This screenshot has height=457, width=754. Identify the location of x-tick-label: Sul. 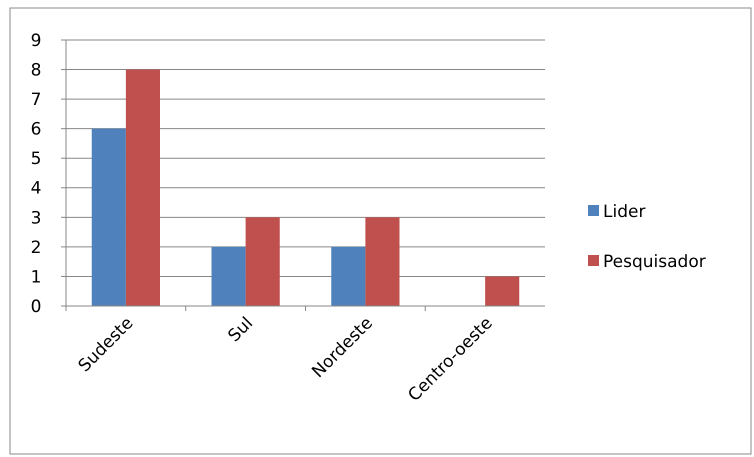
(241, 329).